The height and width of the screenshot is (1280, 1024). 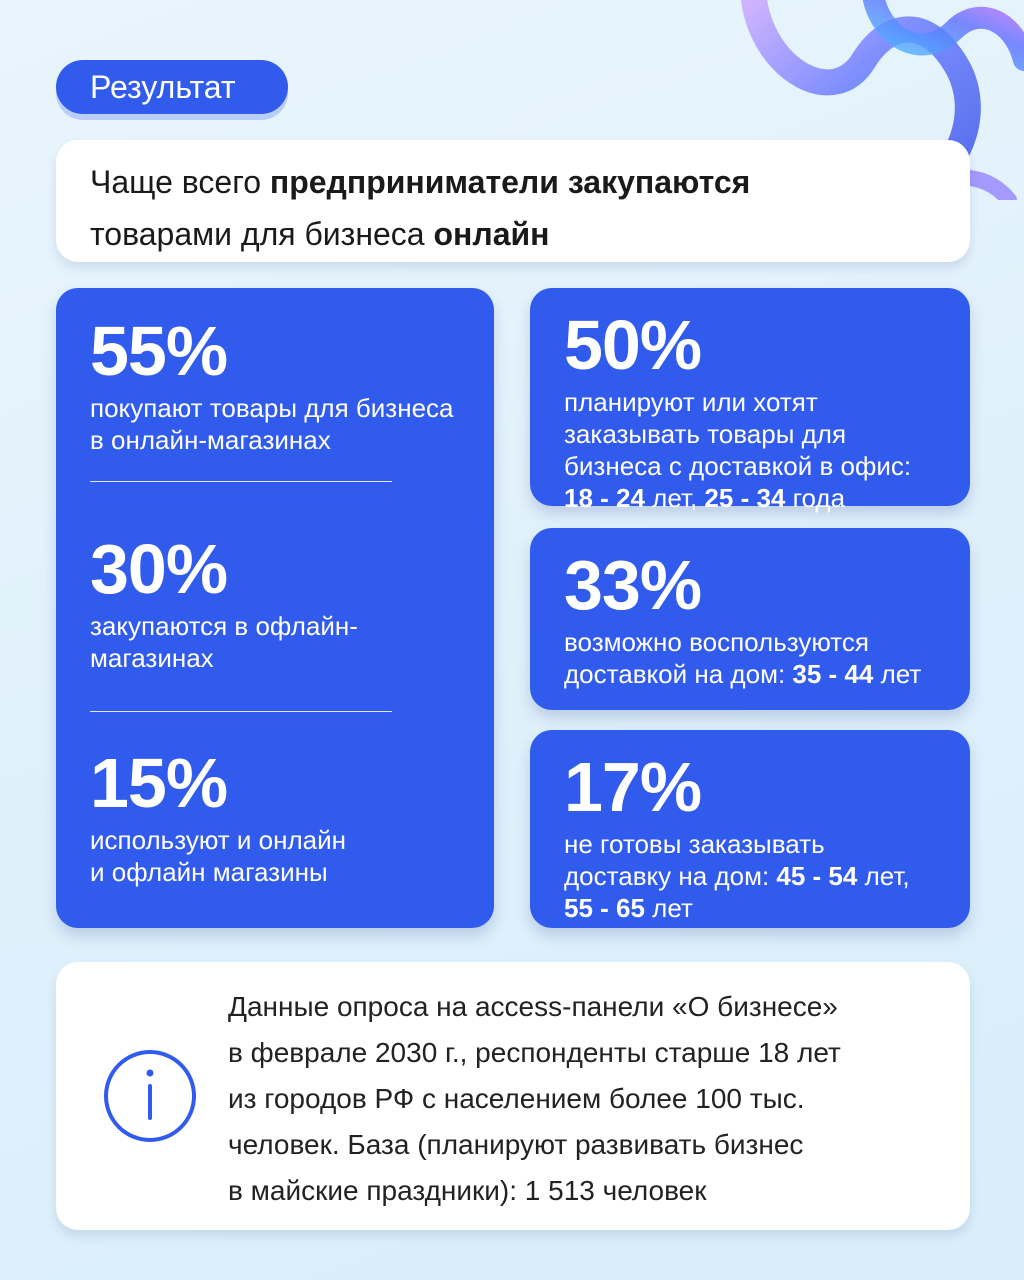 I want to click on stat-percent: 17%, so click(x=633, y=787).